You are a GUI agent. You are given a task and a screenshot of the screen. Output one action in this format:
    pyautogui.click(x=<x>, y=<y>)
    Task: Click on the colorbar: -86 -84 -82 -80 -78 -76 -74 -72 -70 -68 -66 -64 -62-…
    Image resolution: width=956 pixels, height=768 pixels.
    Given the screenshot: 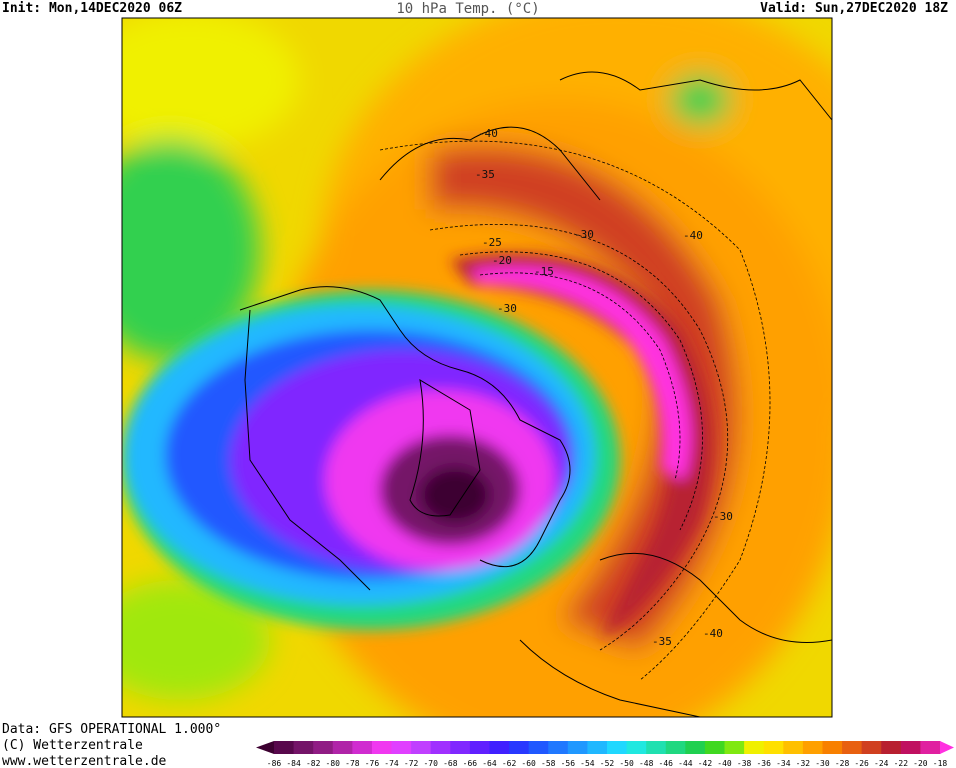 What is the action you would take?
    pyautogui.click(x=605, y=754)
    